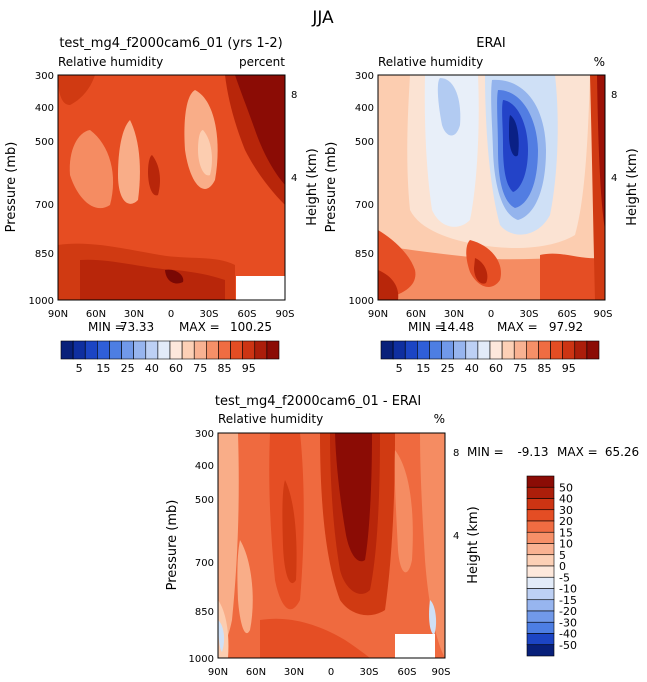  What do you see at coordinates (331, 545) in the screenshot?
I see `contour-field` at bounding box center [331, 545].